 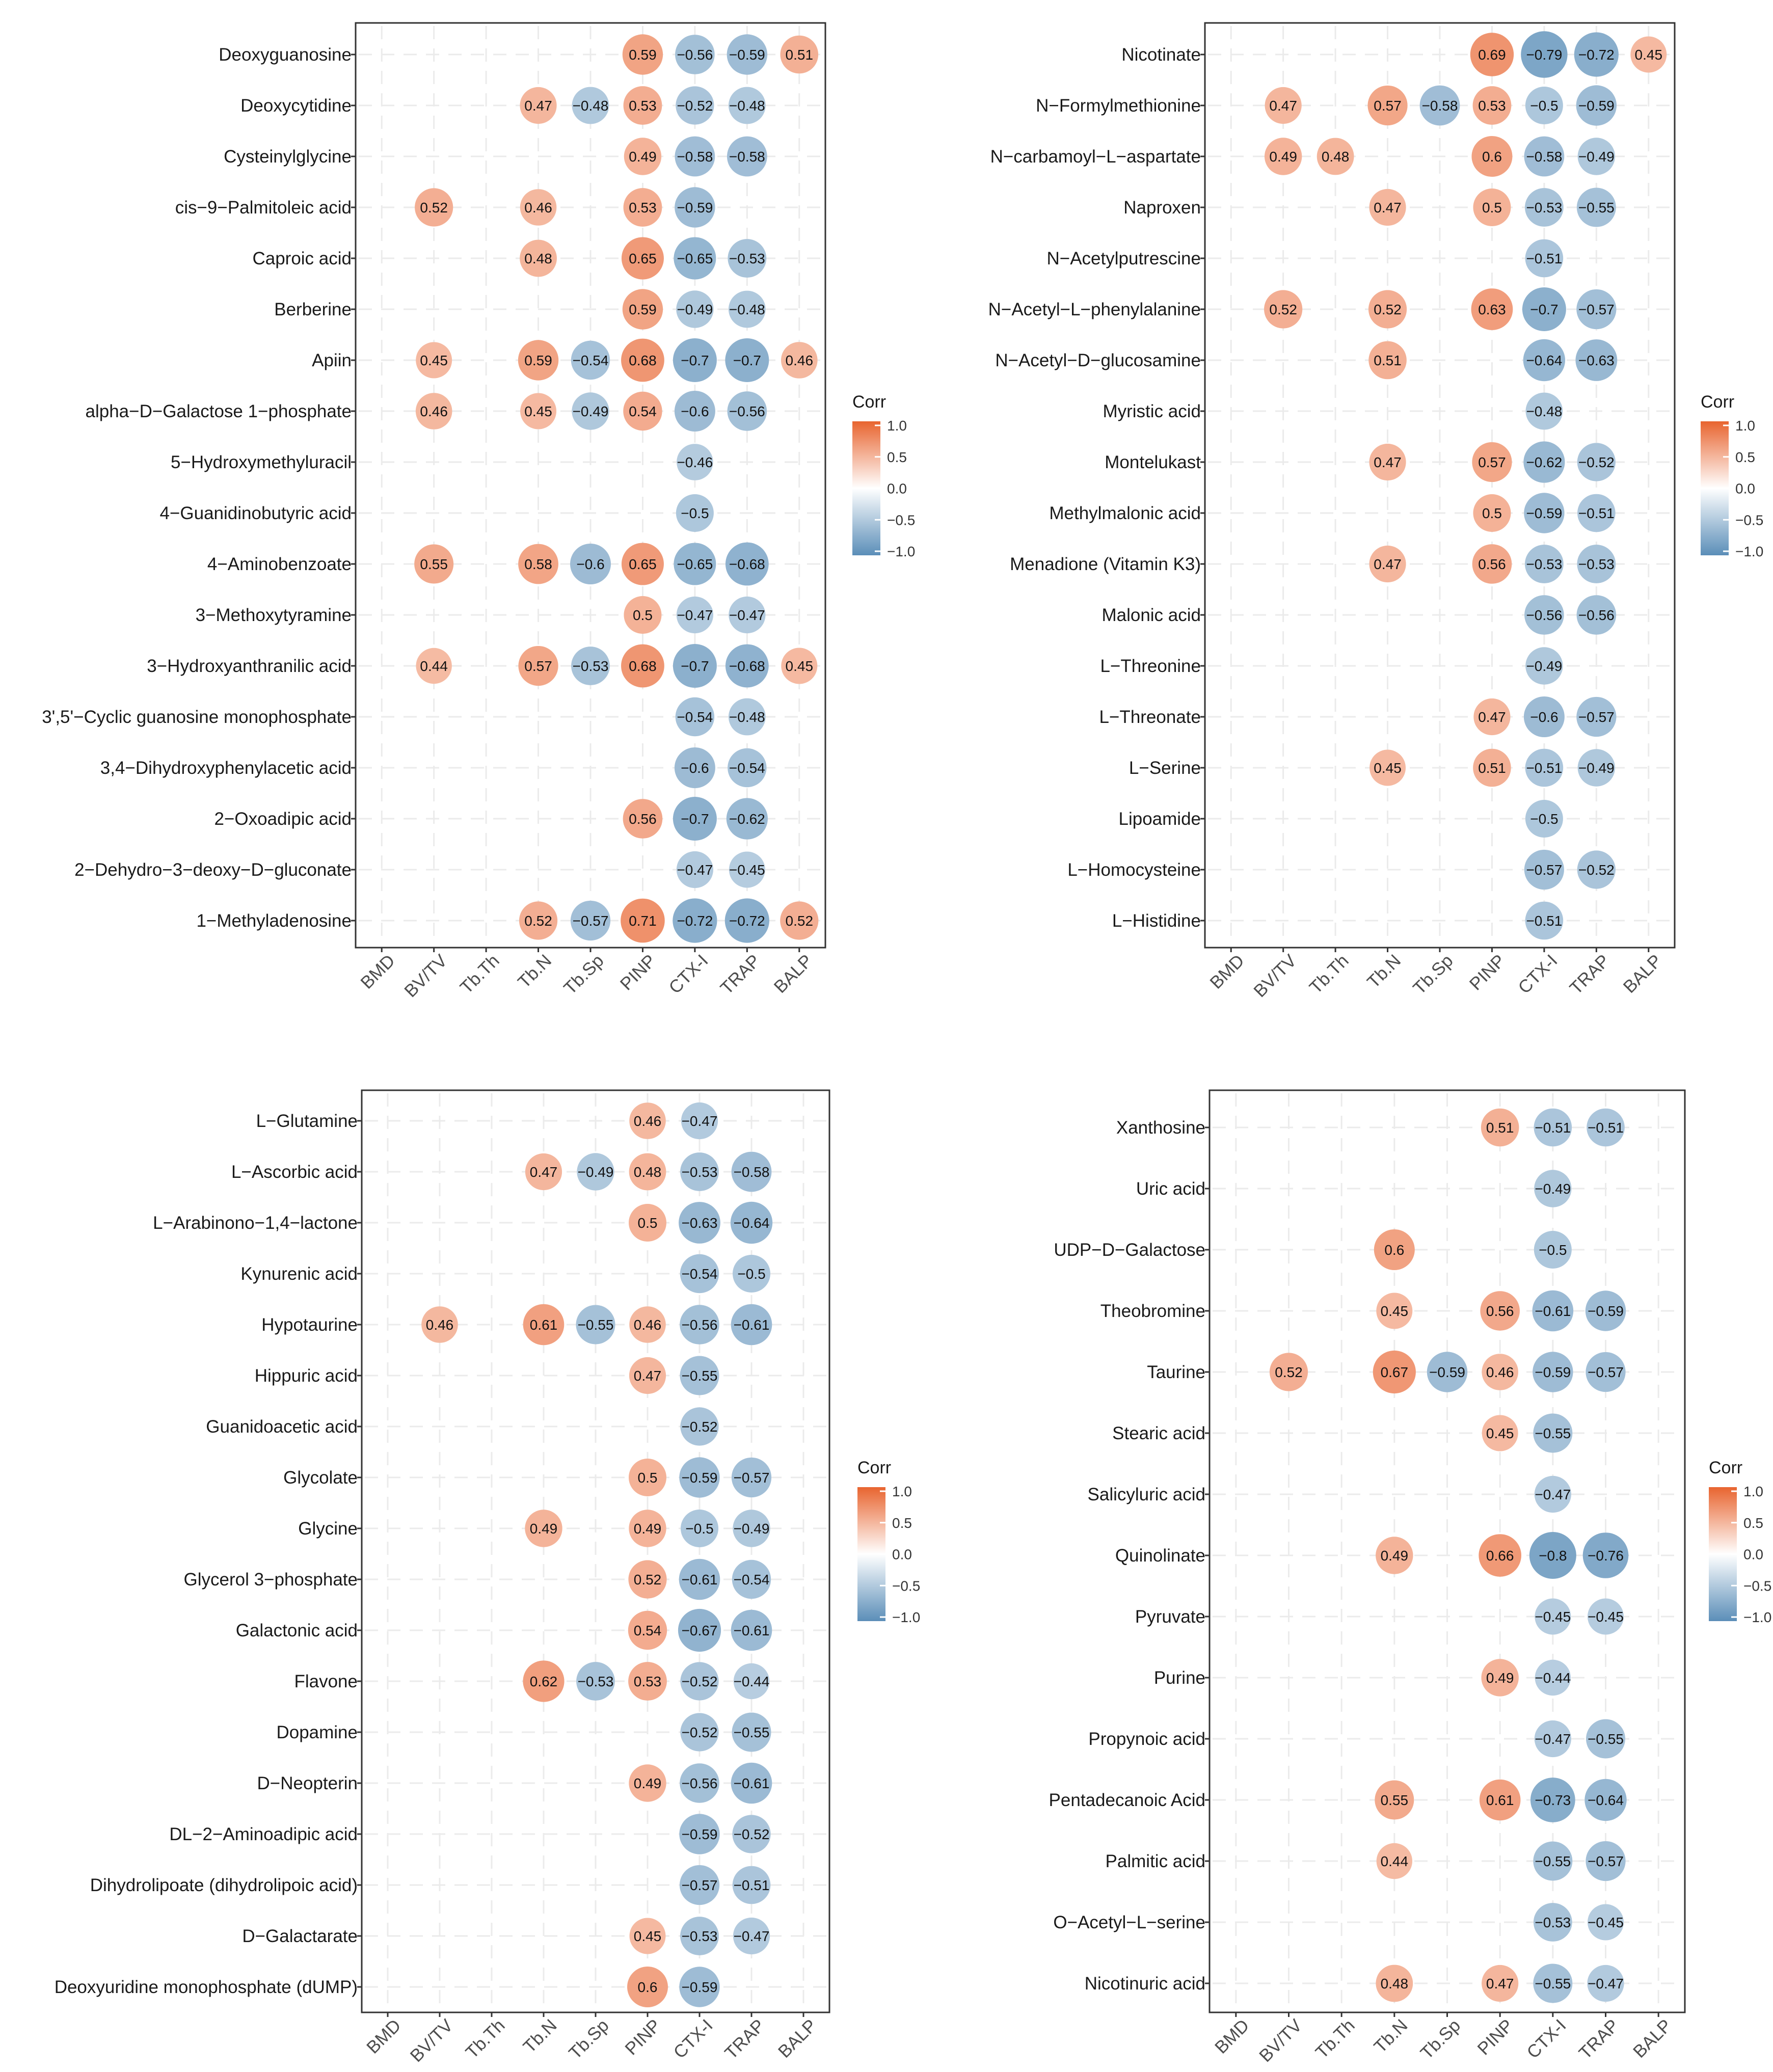 What do you see at coordinates (1500, 1556) in the screenshot?
I see `correlation-value: 0.66` at bounding box center [1500, 1556].